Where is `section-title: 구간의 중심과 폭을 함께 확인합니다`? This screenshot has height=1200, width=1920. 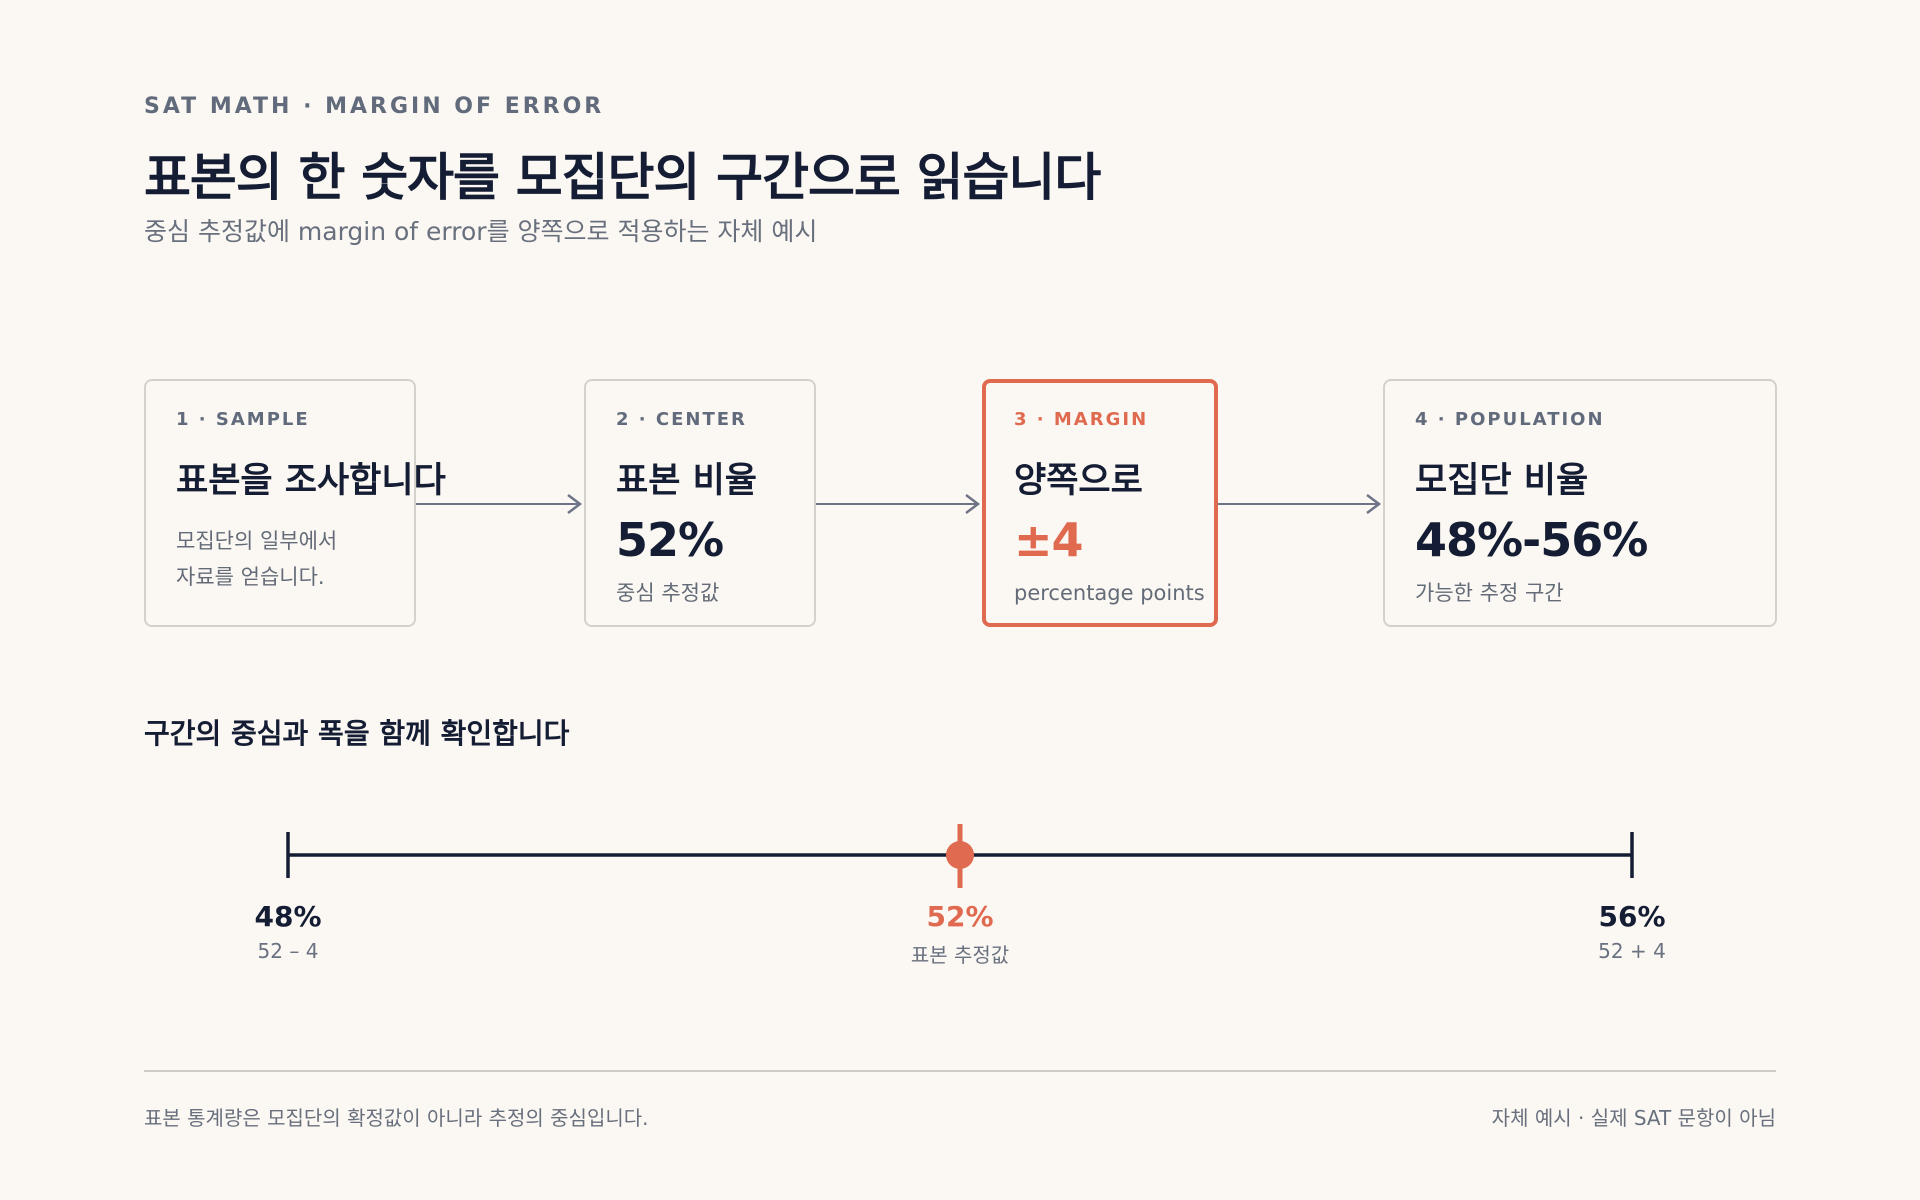 section-title: 구간의 중심과 폭을 함께 확인합니다 is located at coordinates (357, 733).